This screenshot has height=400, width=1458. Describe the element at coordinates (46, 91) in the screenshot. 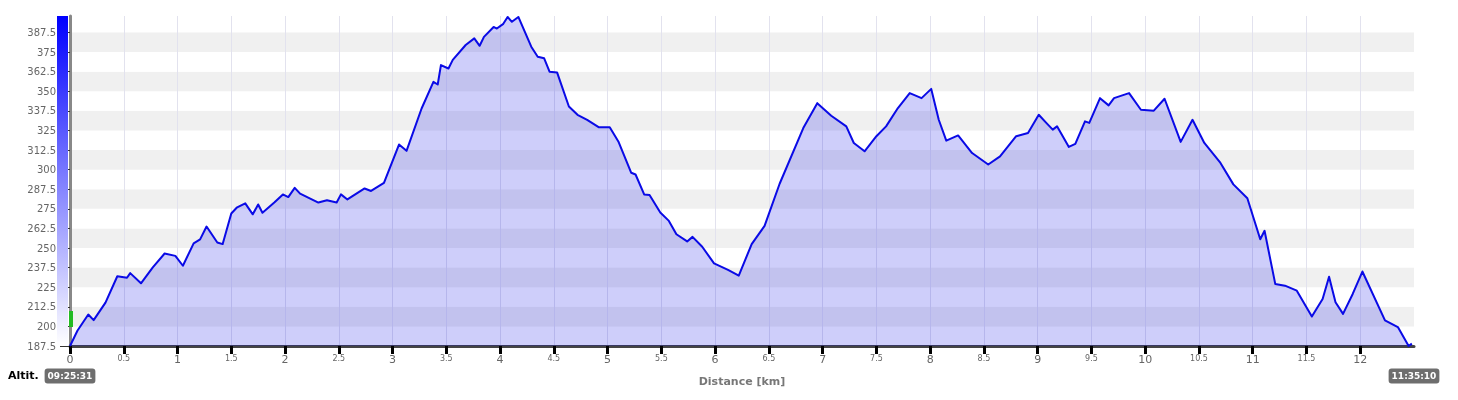

I see `y-tick-label: 350` at that location.